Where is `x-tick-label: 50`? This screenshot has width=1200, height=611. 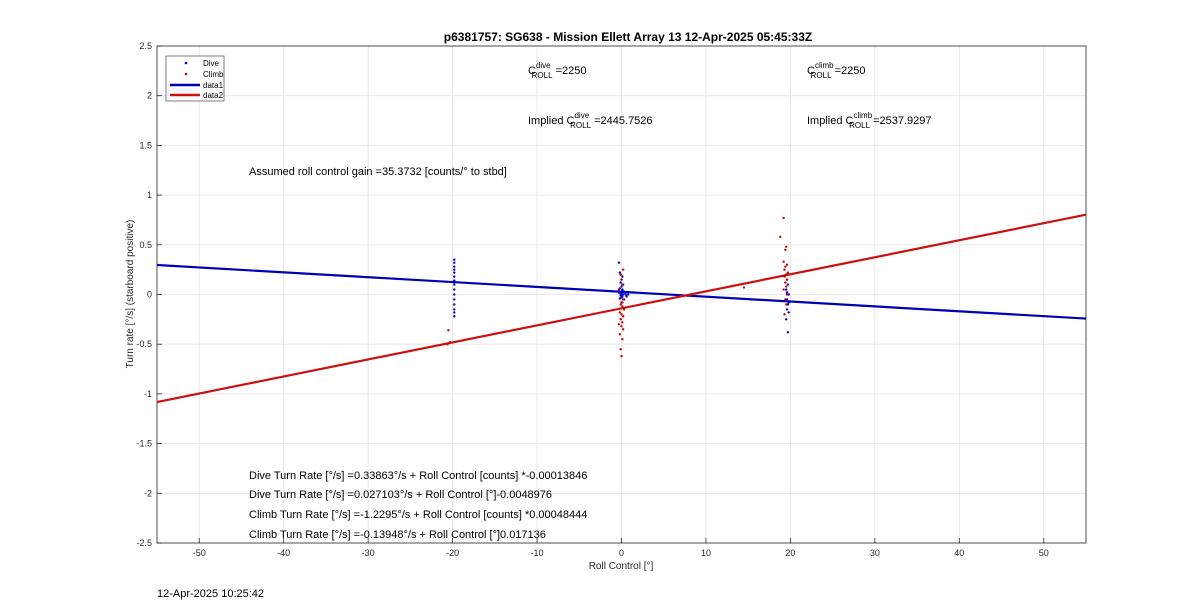 x-tick-label: 50 is located at coordinates (1044, 553).